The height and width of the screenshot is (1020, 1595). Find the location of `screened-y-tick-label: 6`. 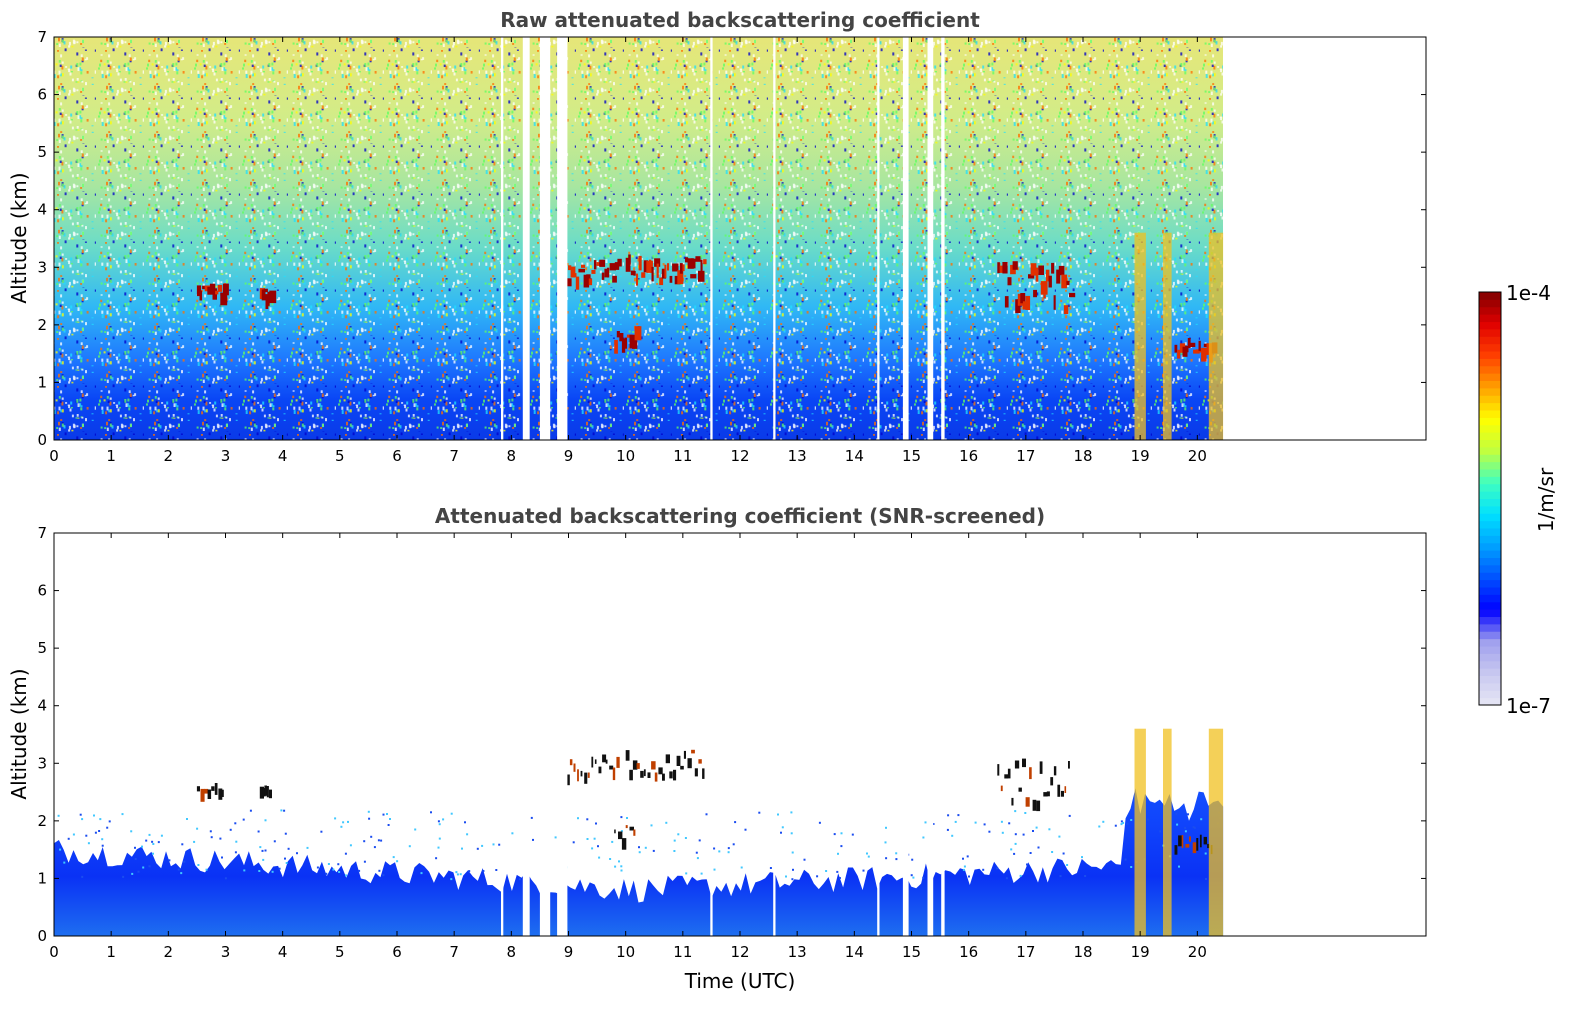

screened-y-tick-label: 6 is located at coordinates (42, 591).